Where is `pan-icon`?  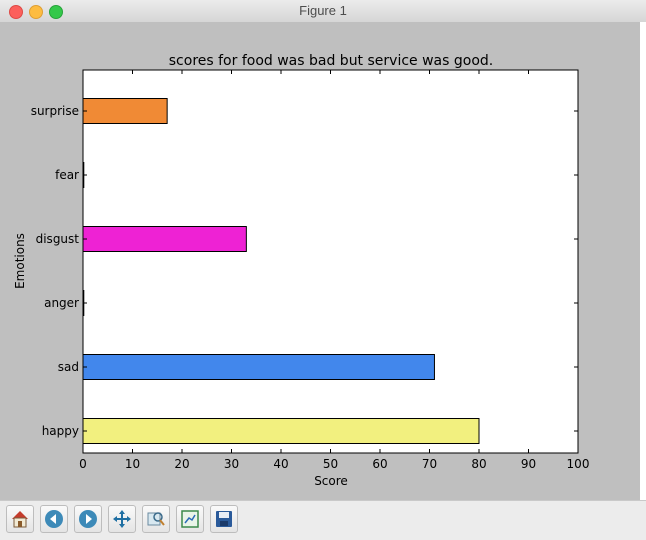
pan-icon is located at coordinates (122, 519).